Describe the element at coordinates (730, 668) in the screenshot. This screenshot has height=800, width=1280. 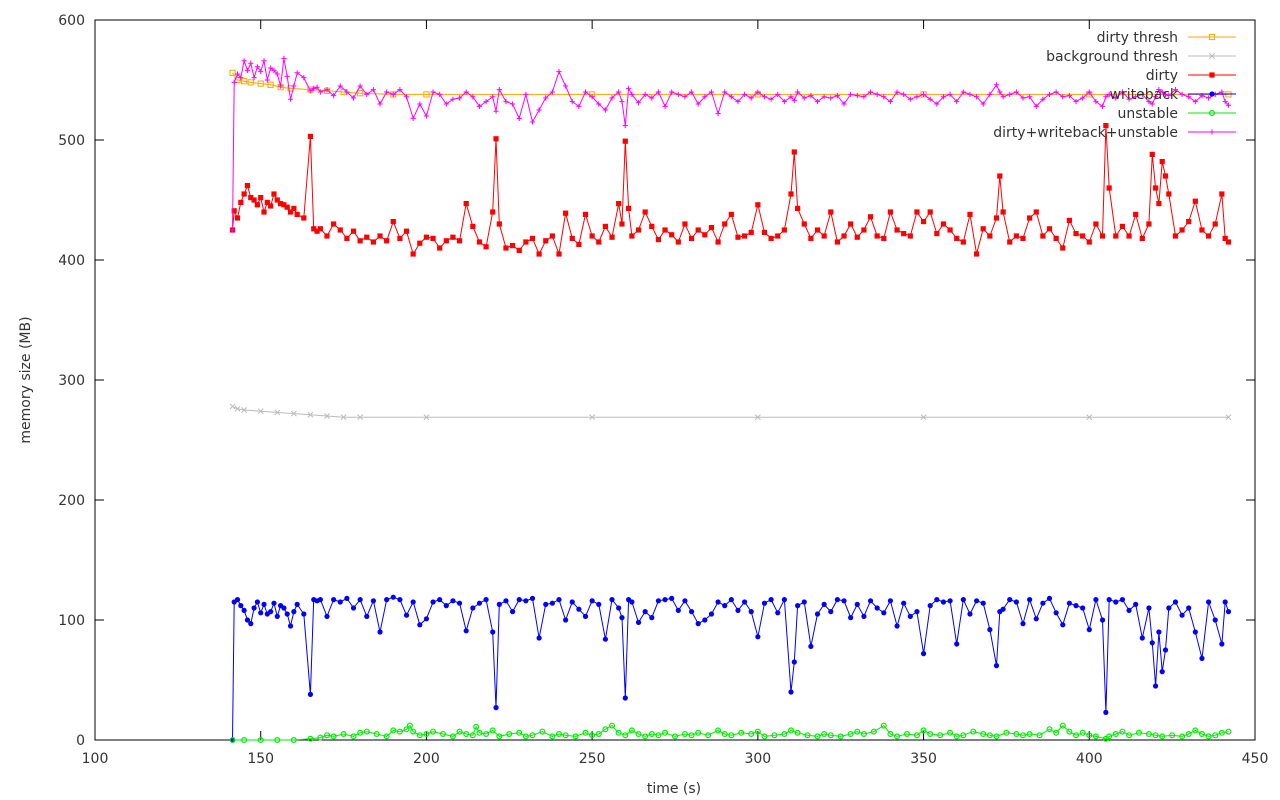
I see `series-writeback` at that location.